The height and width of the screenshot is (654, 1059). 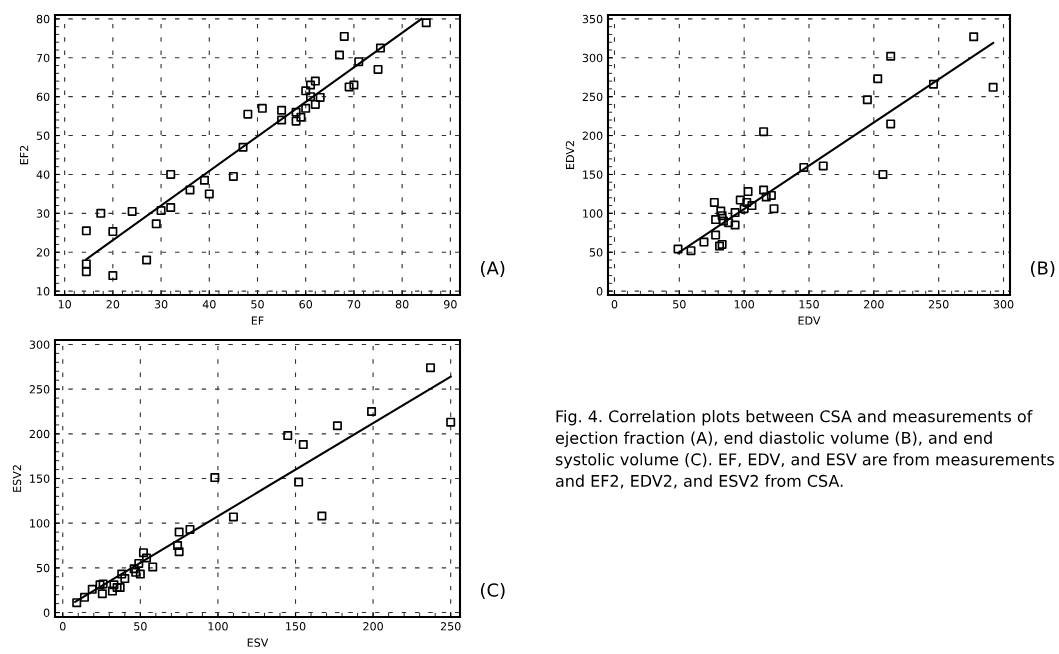 I want to click on y-tick-label: 350, so click(x=592, y=19).